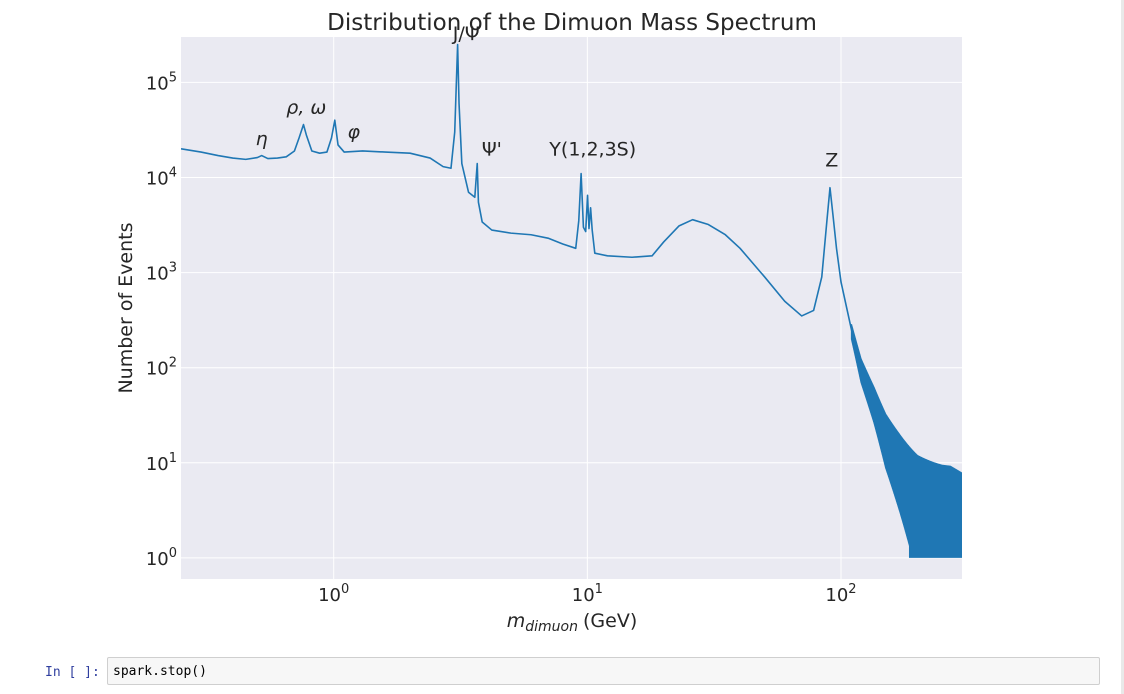  I want to click on y-tick-label-4: 10⁴, so click(161, 177).